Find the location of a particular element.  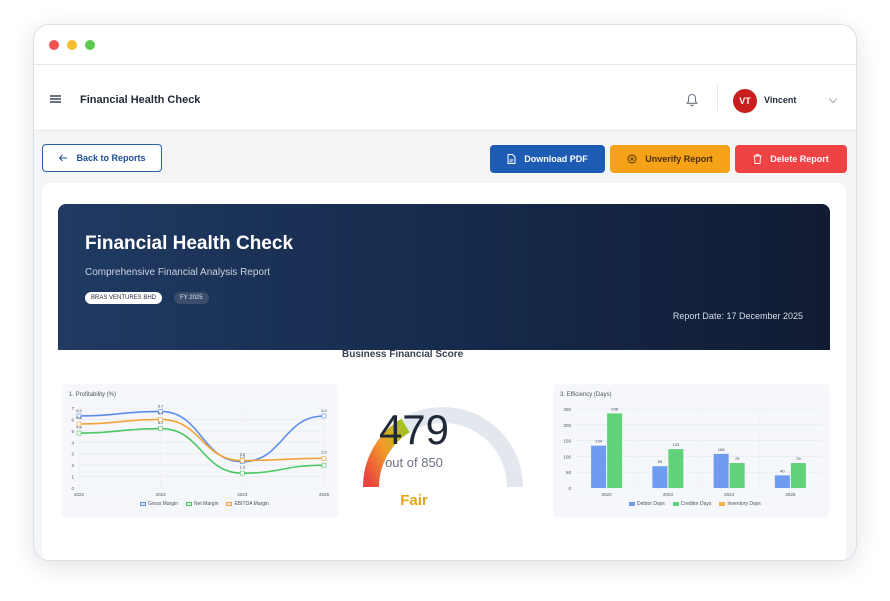

legend-net-label: Net Margin is located at coordinates (206, 504).